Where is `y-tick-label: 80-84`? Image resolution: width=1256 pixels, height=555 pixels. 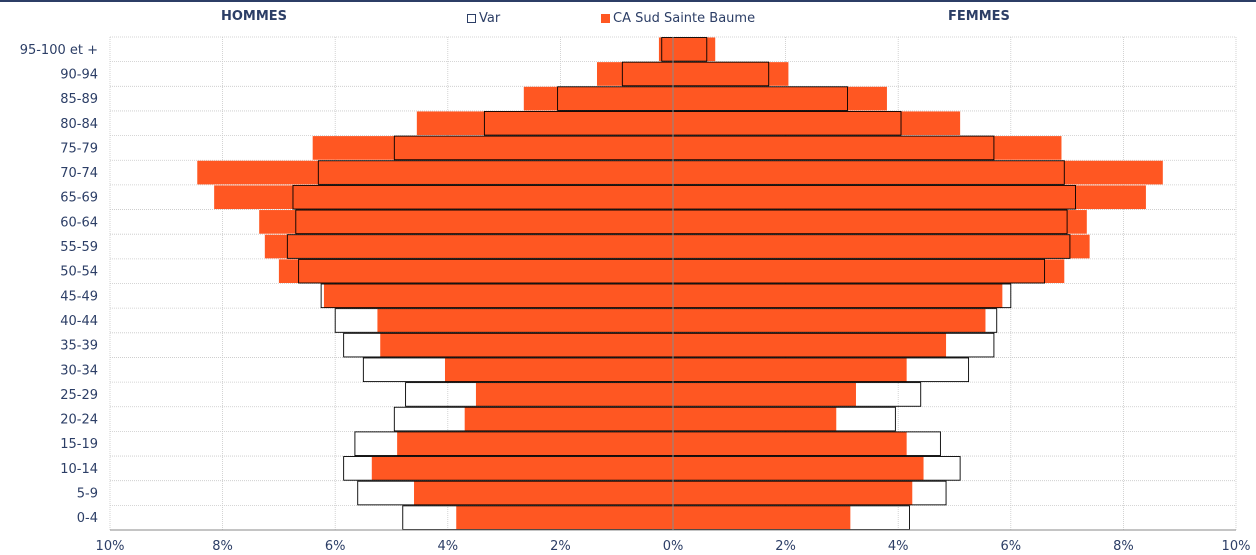 y-tick-label: 80-84 is located at coordinates (79, 124).